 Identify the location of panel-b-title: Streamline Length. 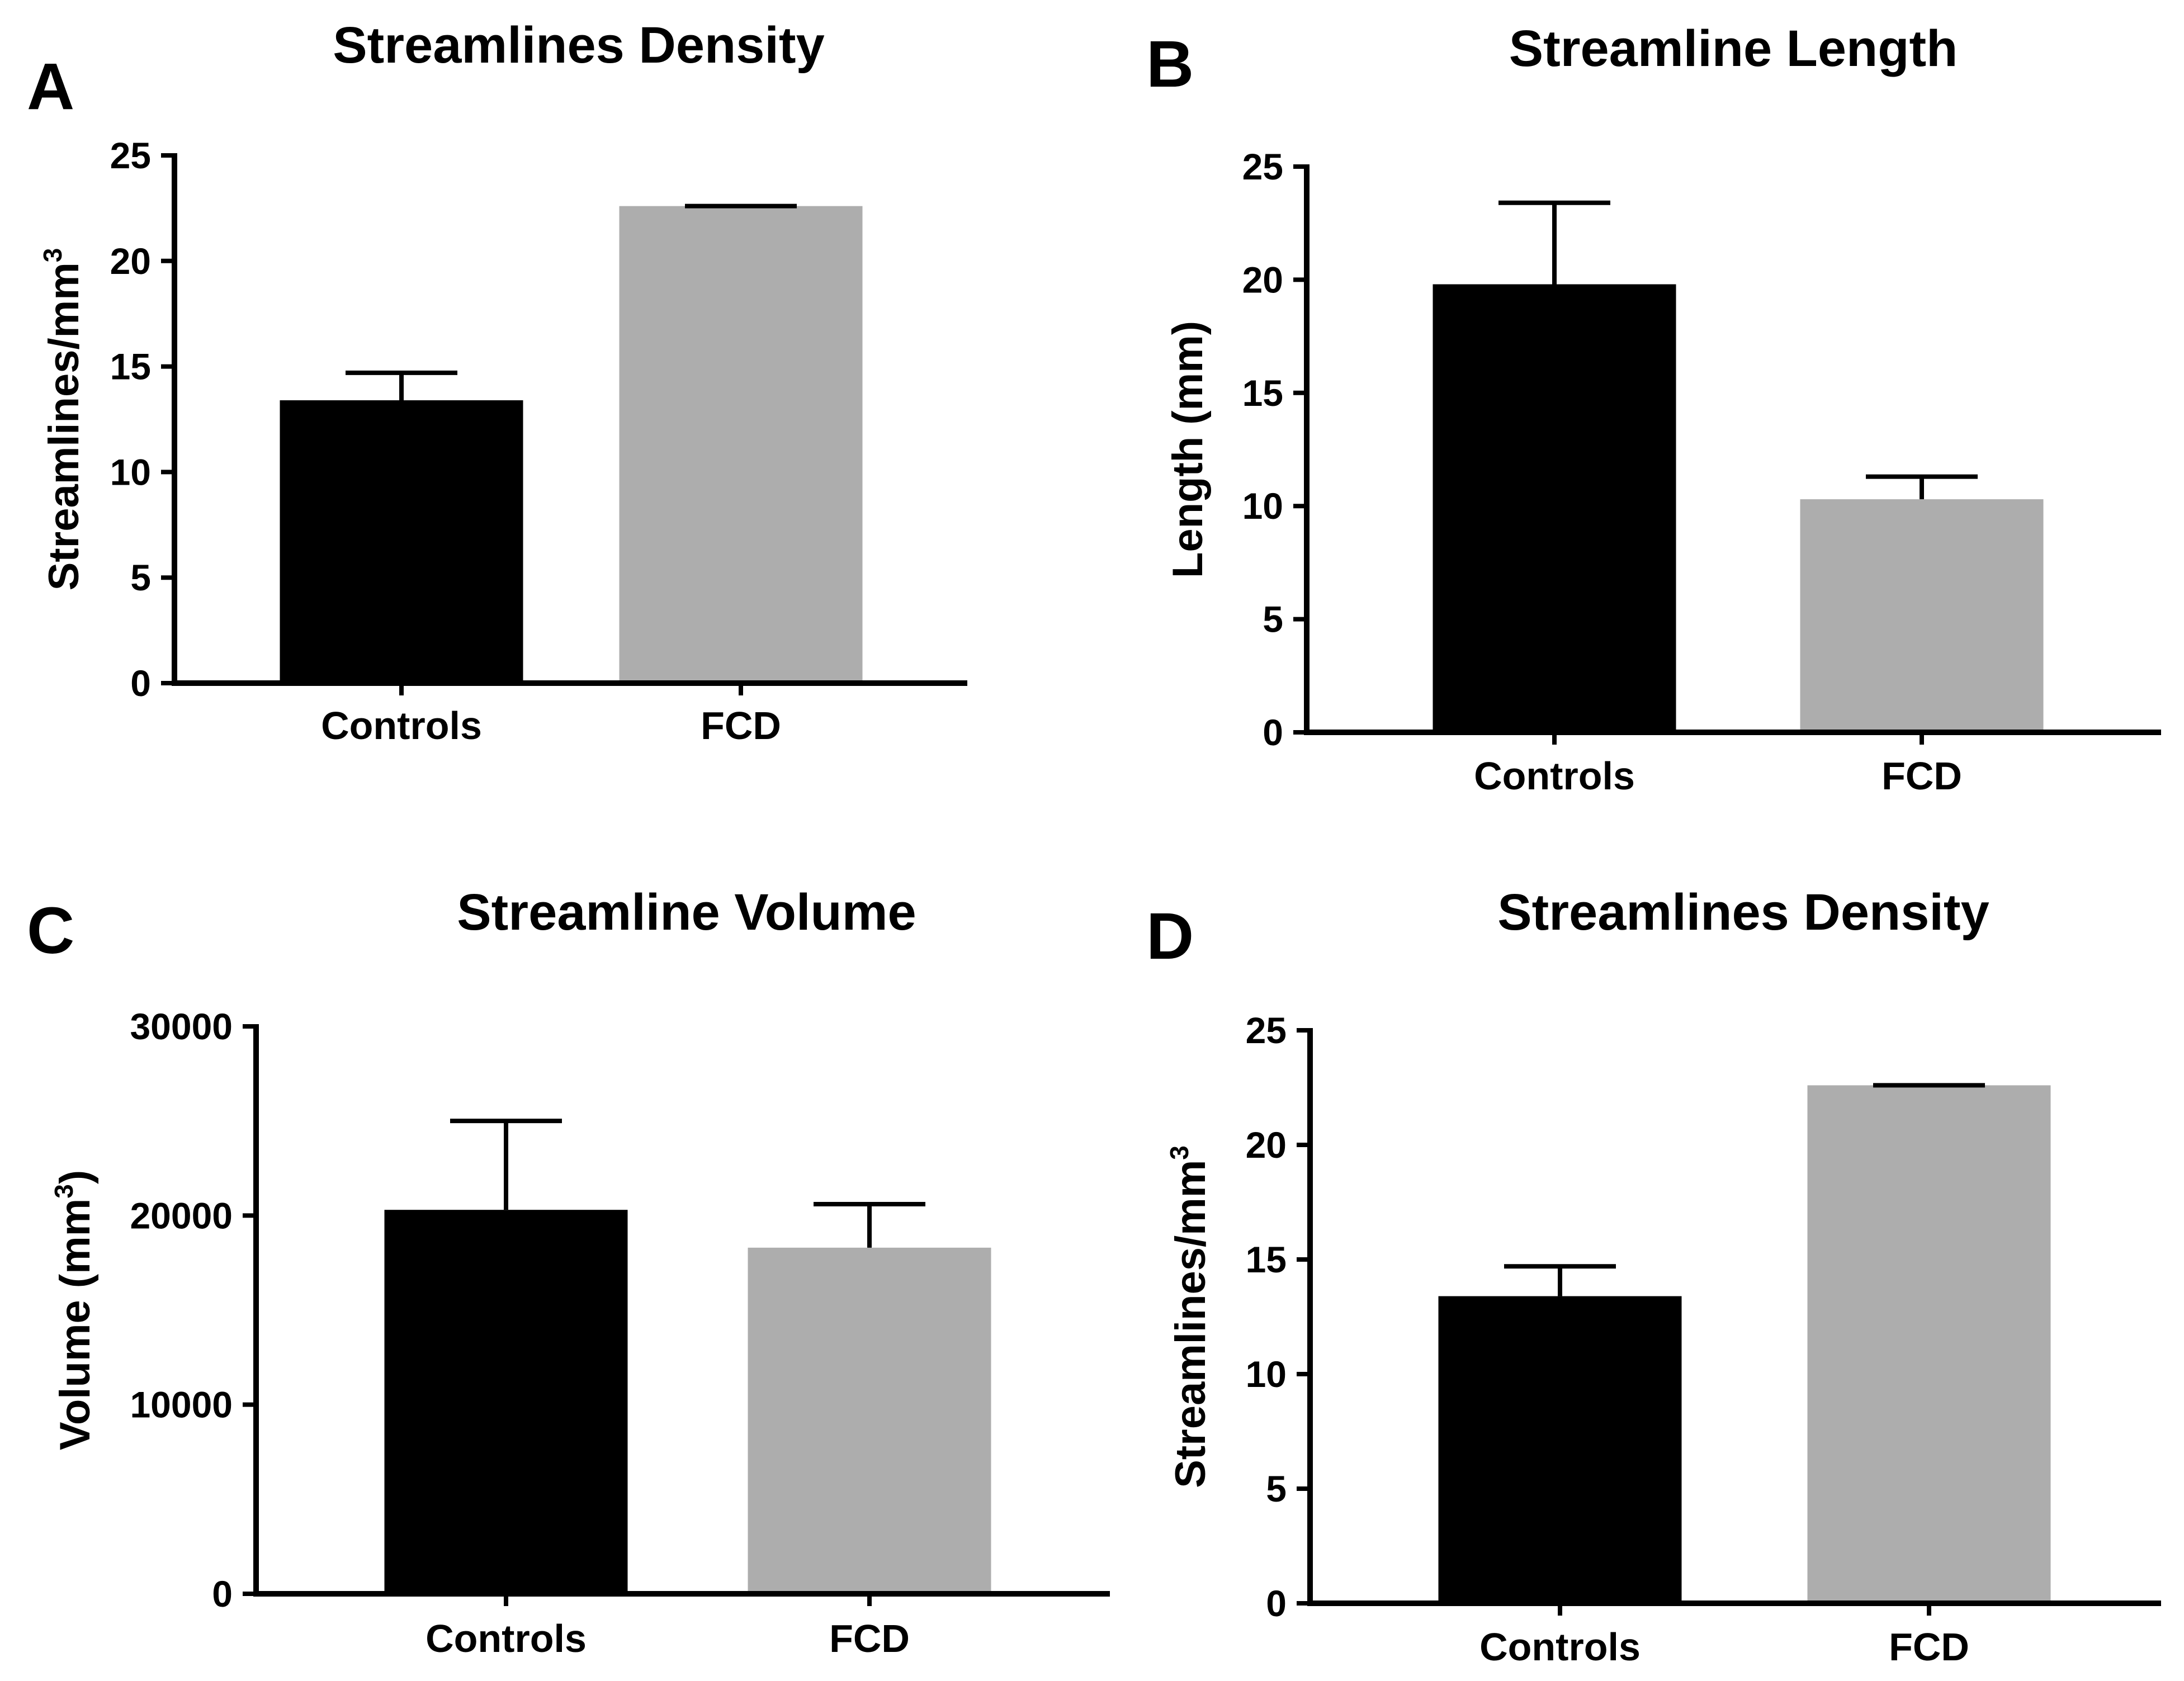
(1733, 49).